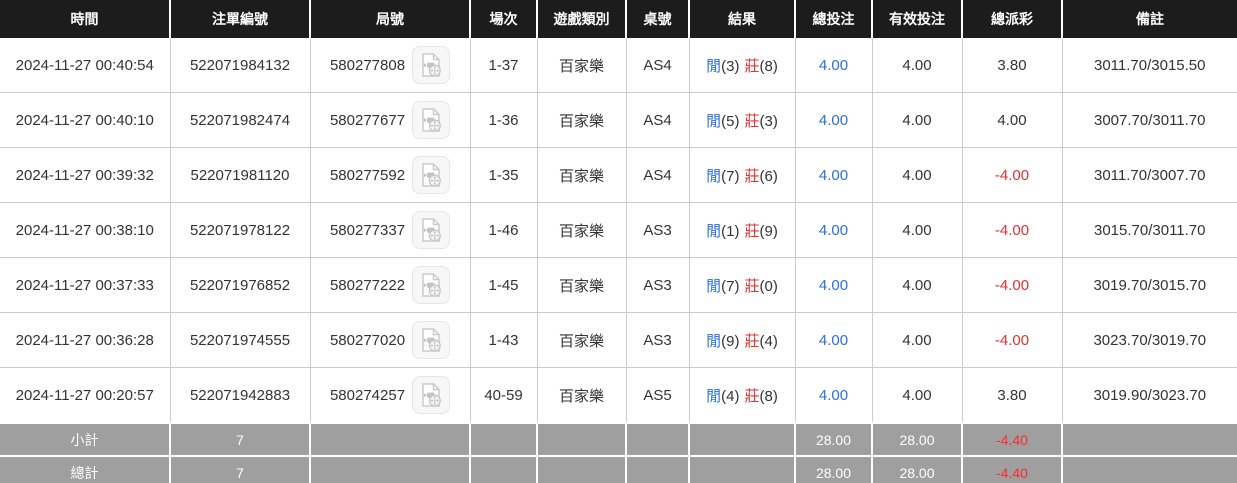 The width and height of the screenshot is (1237, 483). Describe the element at coordinates (581, 469) in the screenshot. I see `grand-total-empty-game` at that location.